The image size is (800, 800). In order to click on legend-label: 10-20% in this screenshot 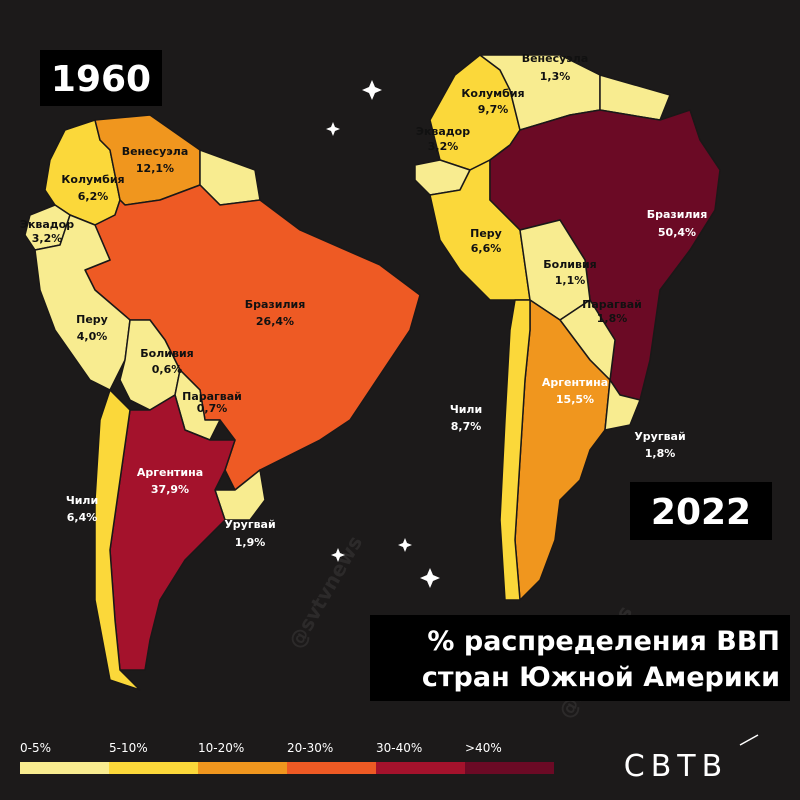, I will do `click(221, 748)`.